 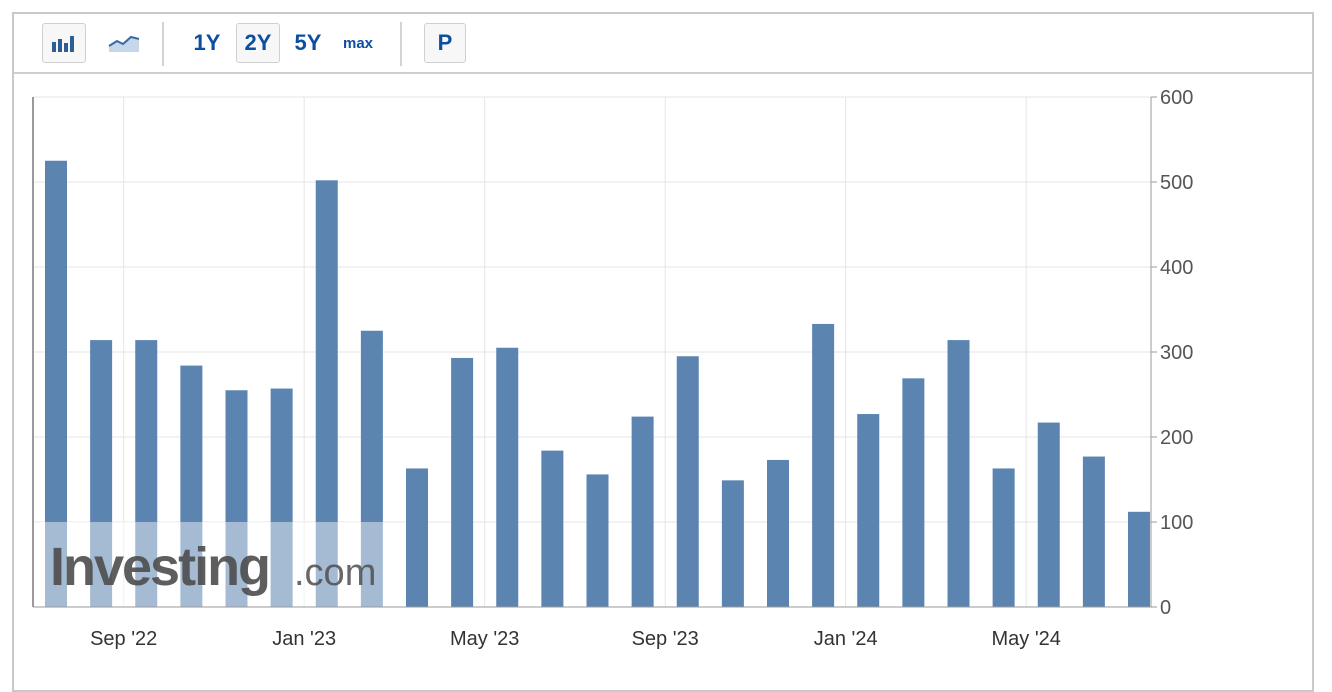 I want to click on bar: Mar '23: 325, so click(x=371, y=468).